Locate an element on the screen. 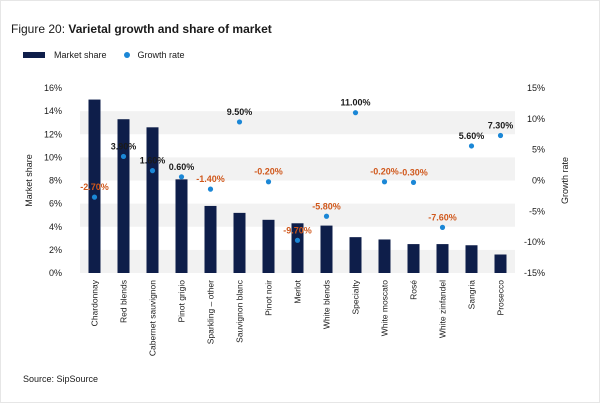 The height and width of the screenshot is (403, 600). category-label: Cabernet sauvignon is located at coordinates (153, 318).